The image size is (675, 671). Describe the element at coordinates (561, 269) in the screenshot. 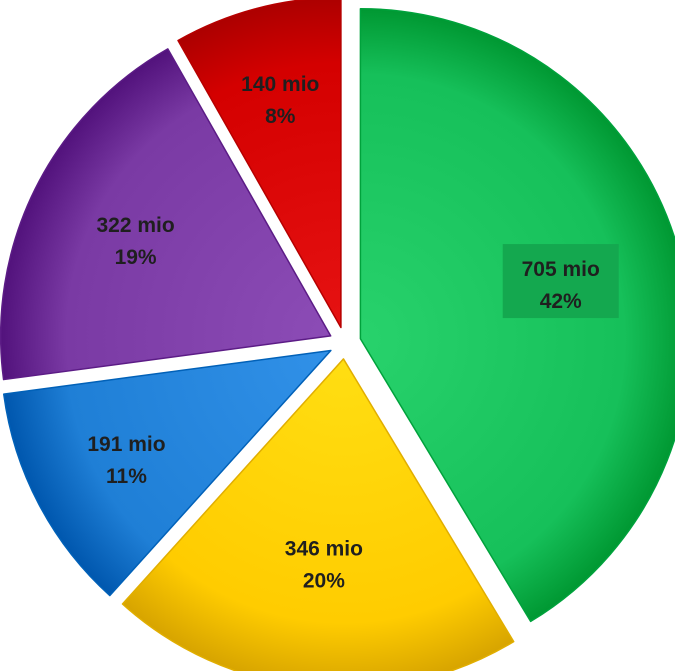

I see `slice-value-label: 705 mio` at that location.